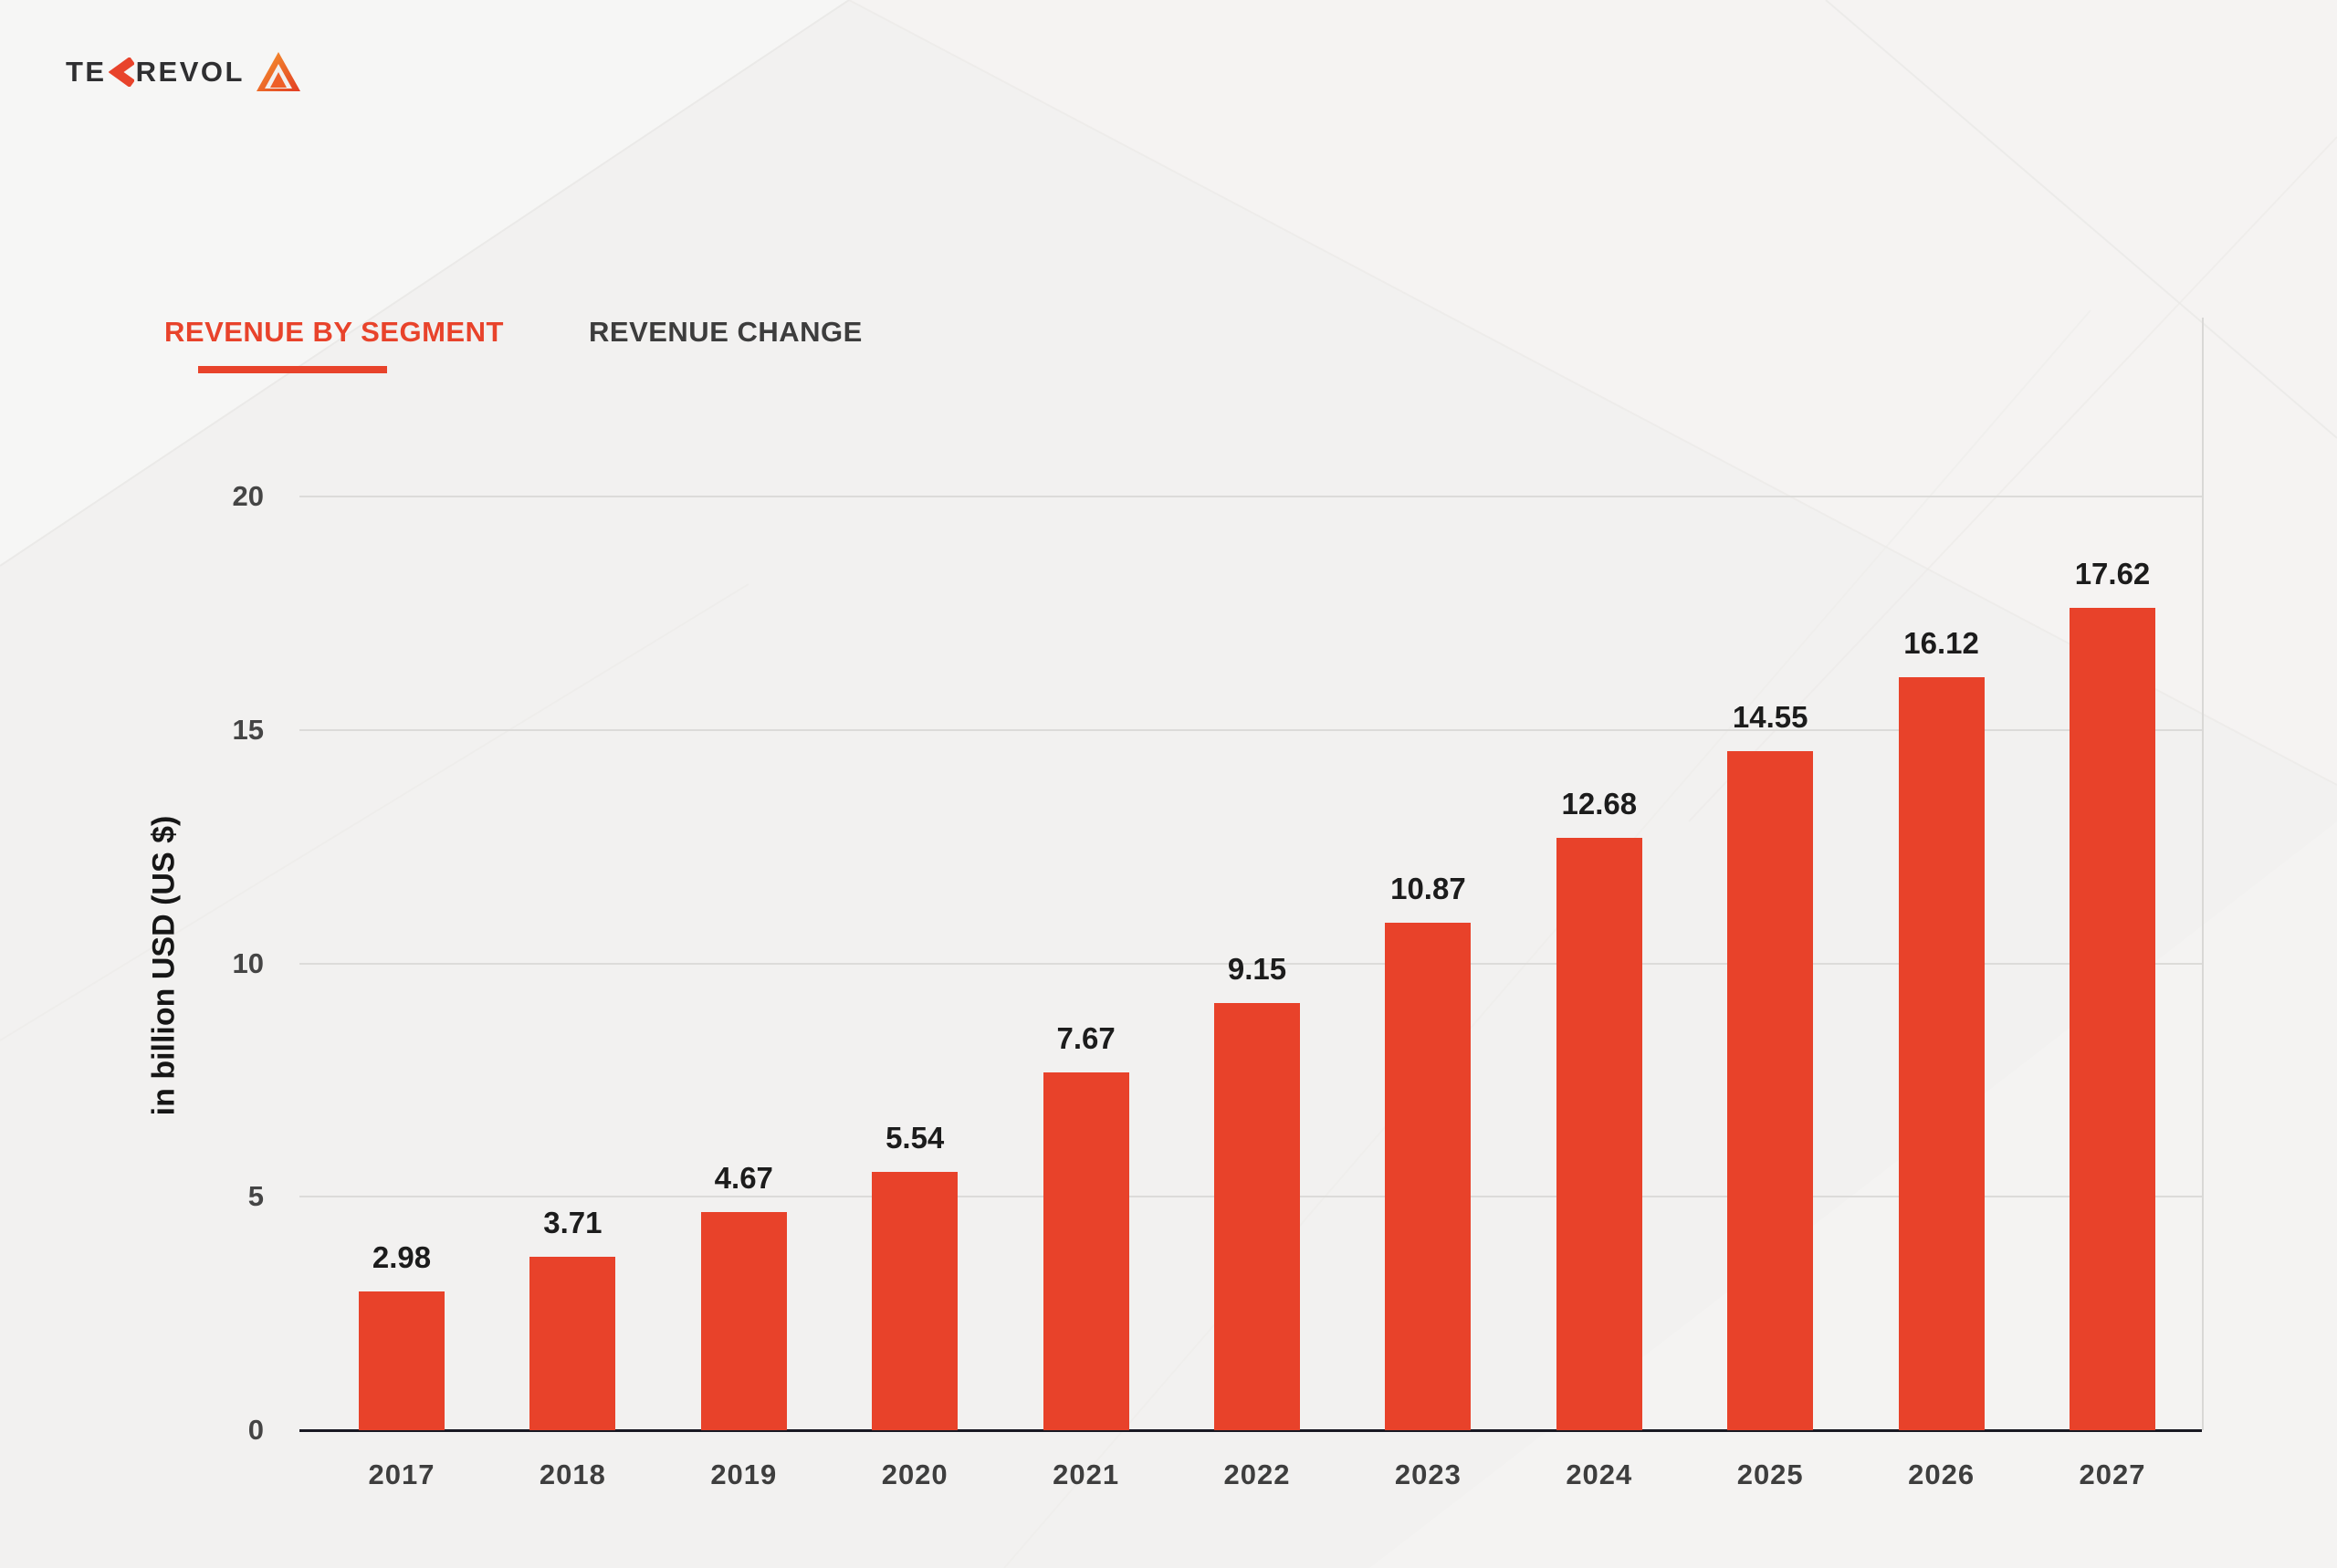 The width and height of the screenshot is (2337, 1568). I want to click on bar-value-label-2025: 14.55, so click(1770, 716).